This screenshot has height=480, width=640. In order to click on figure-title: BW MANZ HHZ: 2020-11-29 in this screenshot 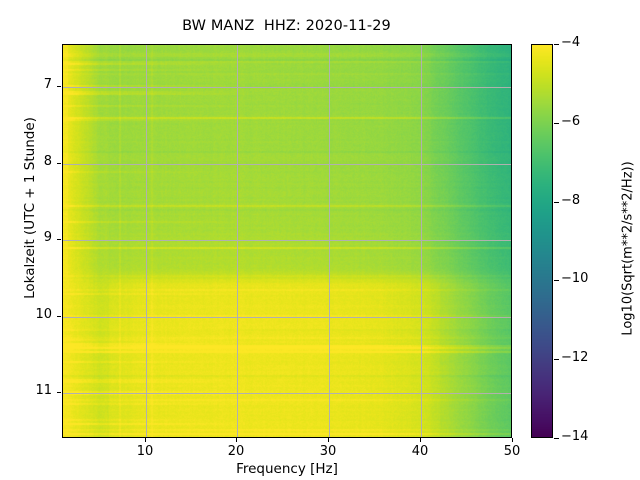, I will do `click(286, 26)`.